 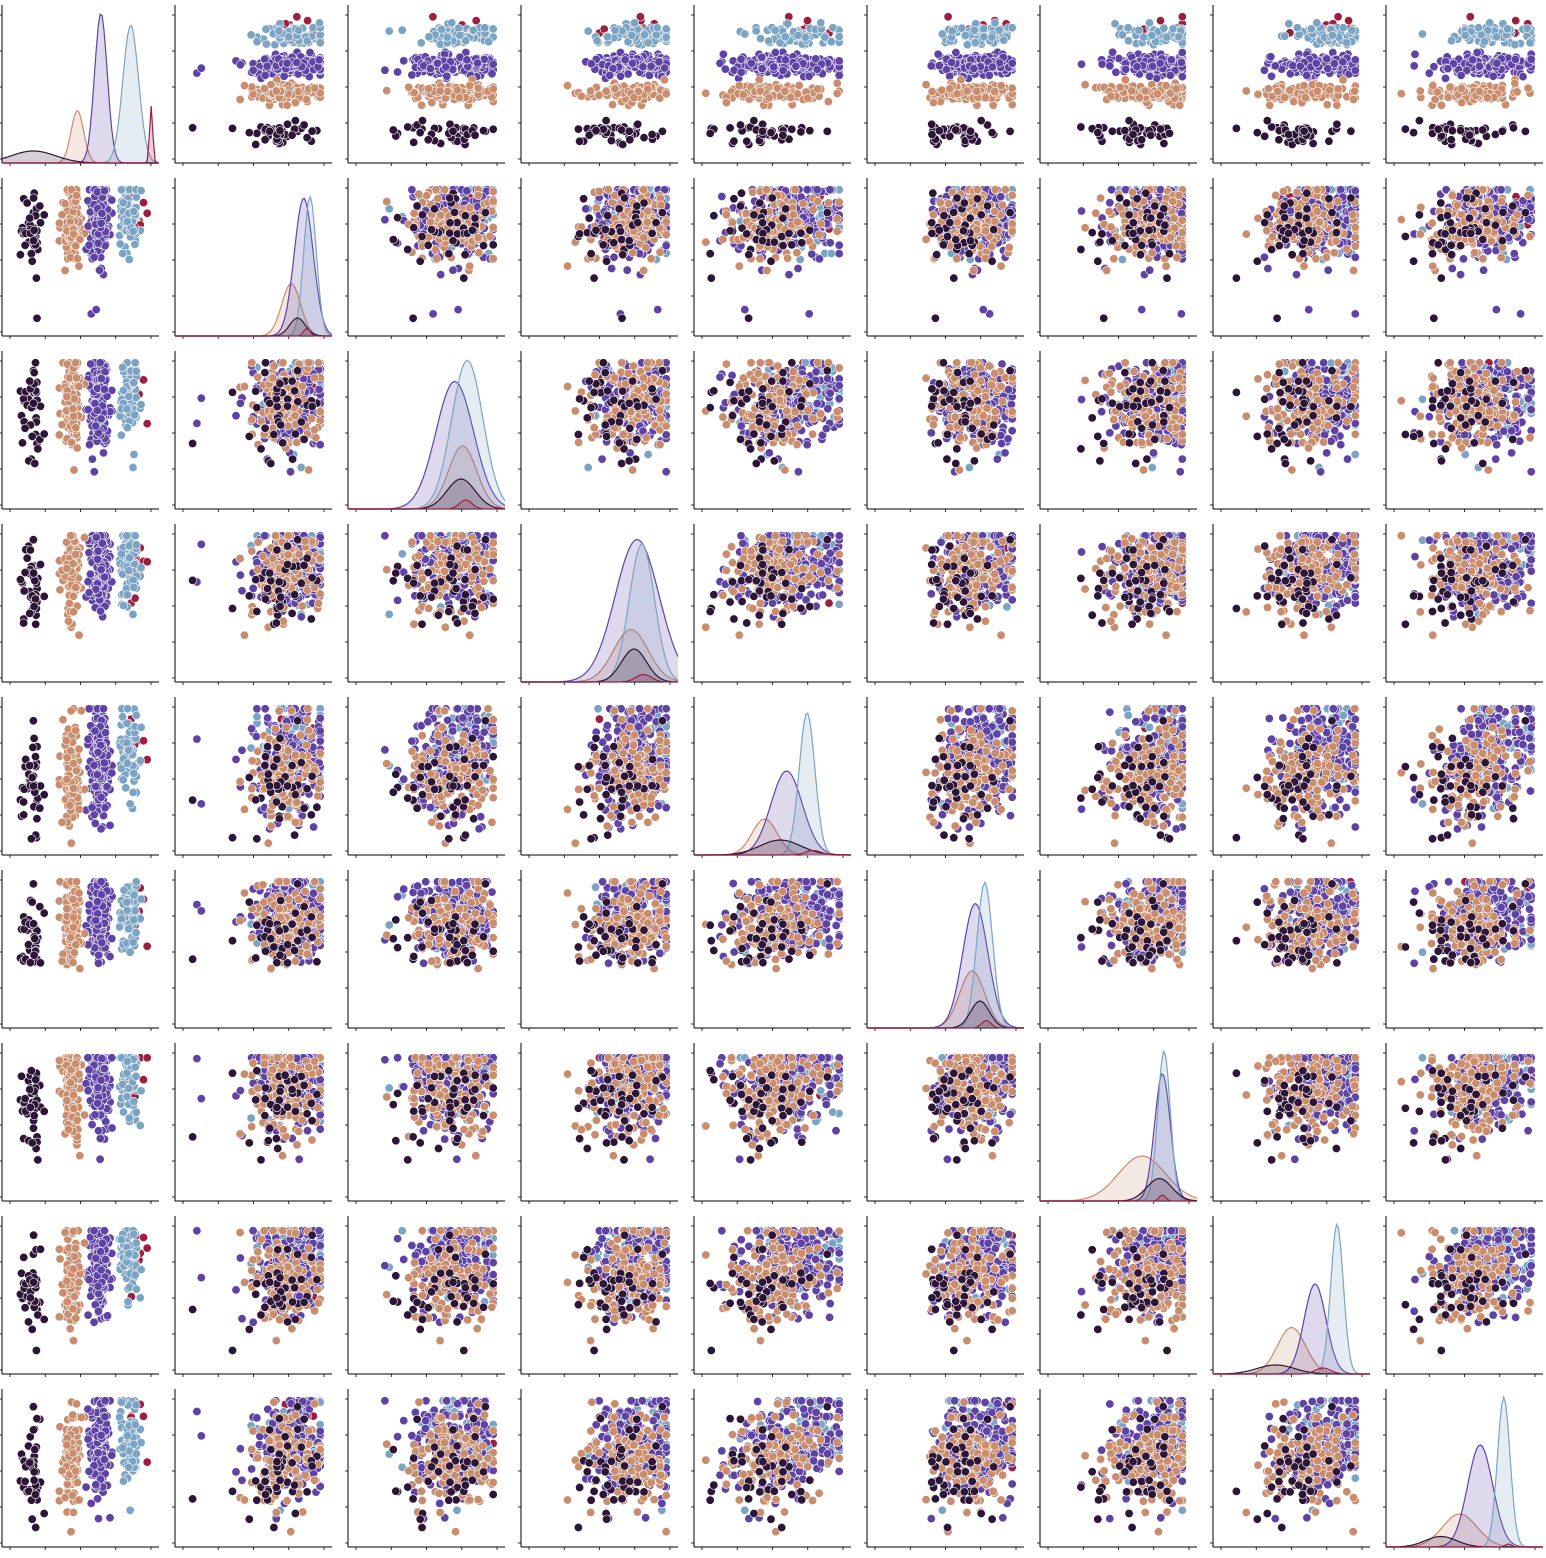 What do you see at coordinates (598, 85) in the screenshot?
I see `panel-r0-c3` at bounding box center [598, 85].